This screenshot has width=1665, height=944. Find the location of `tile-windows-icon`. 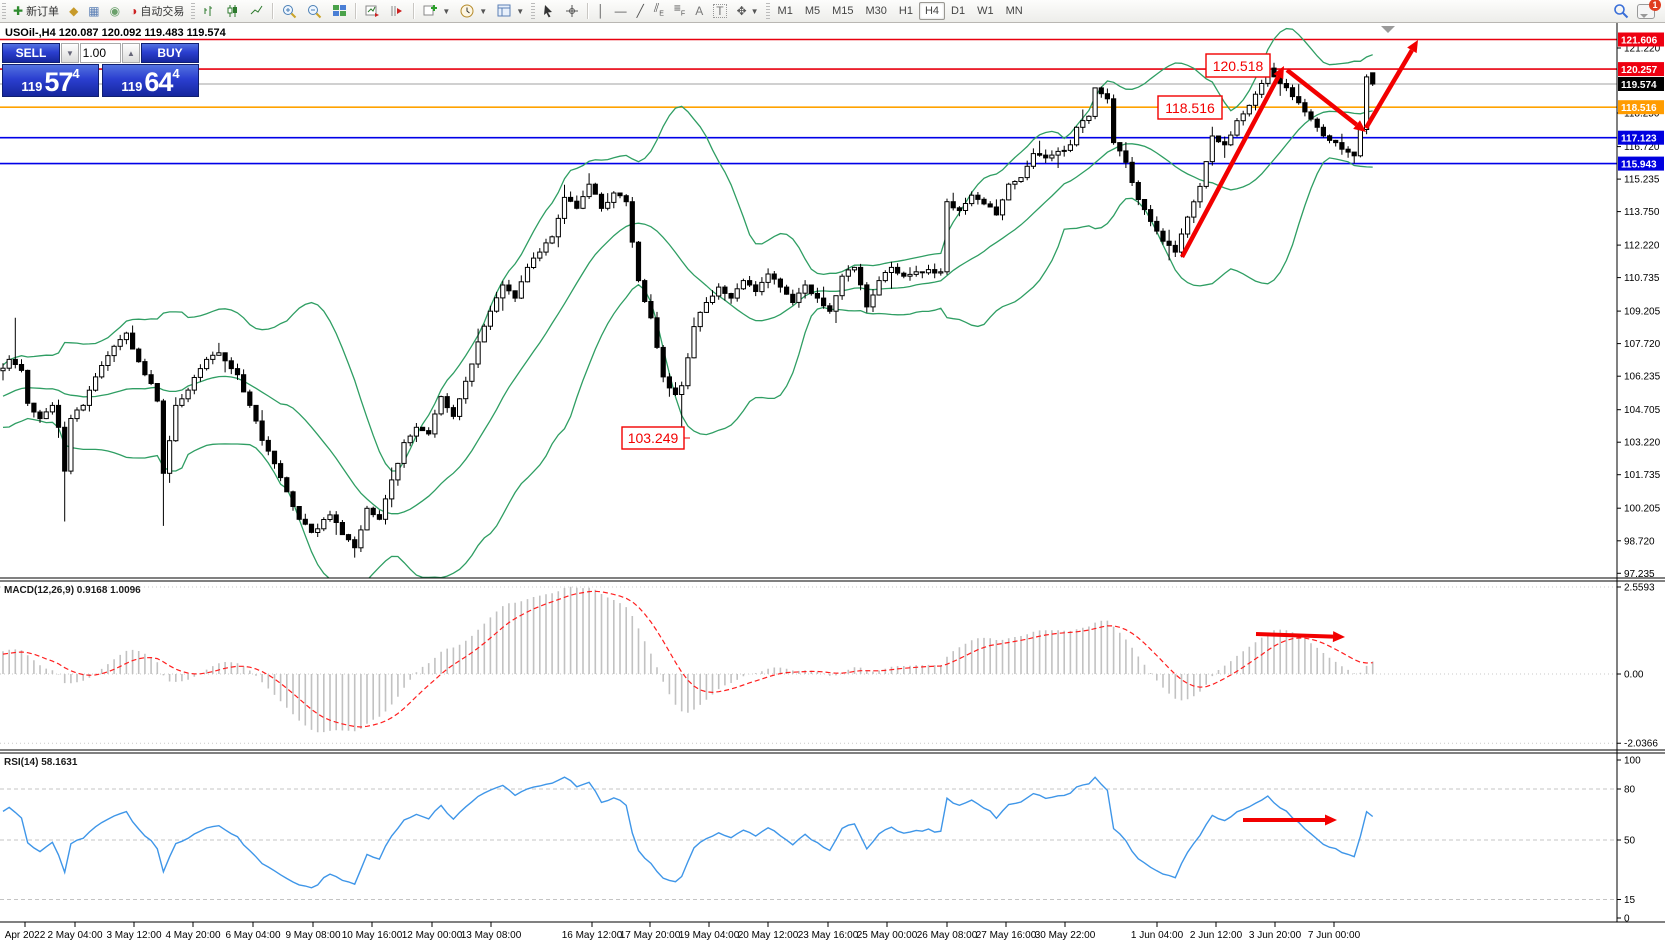

tile-windows-icon is located at coordinates (340, 10).